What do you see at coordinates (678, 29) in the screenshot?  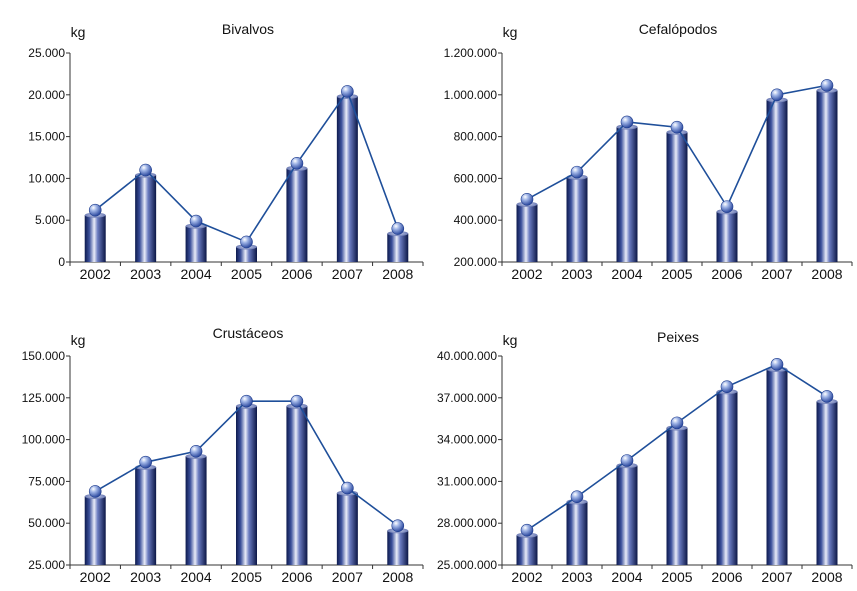 I see `chart-title: Cefalópodos` at bounding box center [678, 29].